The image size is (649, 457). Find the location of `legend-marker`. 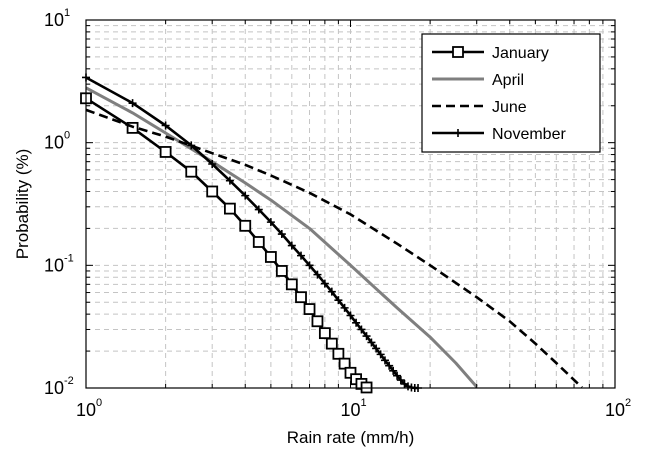

legend-marker is located at coordinates (458, 52).